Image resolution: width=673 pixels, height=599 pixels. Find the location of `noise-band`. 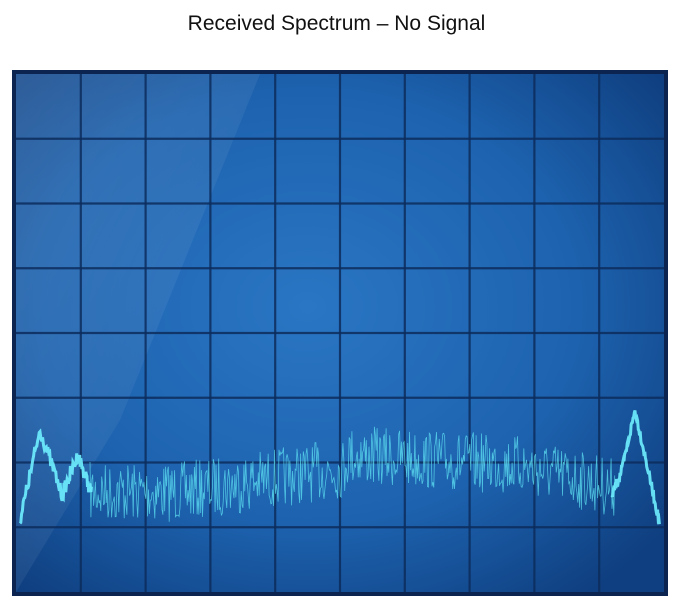

noise-band is located at coordinates (352, 474).